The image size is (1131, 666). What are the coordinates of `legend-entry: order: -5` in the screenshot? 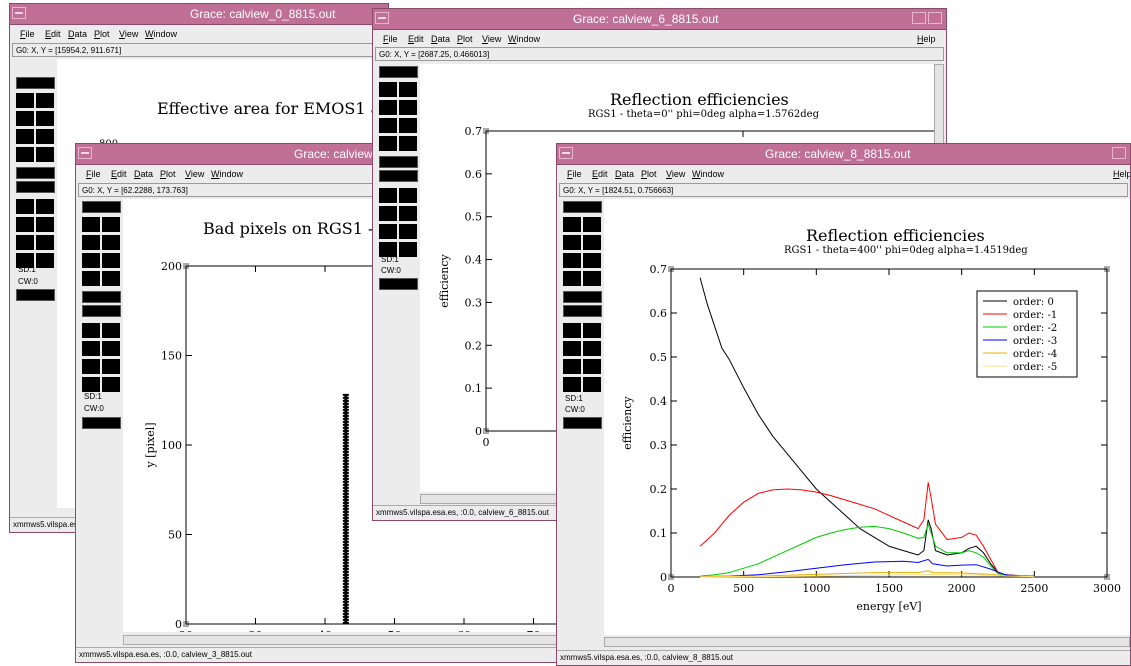 It's located at (1035, 367).